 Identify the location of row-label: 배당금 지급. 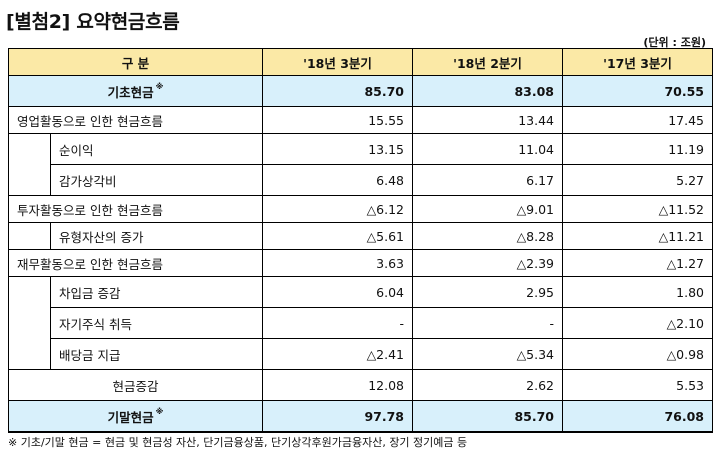
(156, 354).